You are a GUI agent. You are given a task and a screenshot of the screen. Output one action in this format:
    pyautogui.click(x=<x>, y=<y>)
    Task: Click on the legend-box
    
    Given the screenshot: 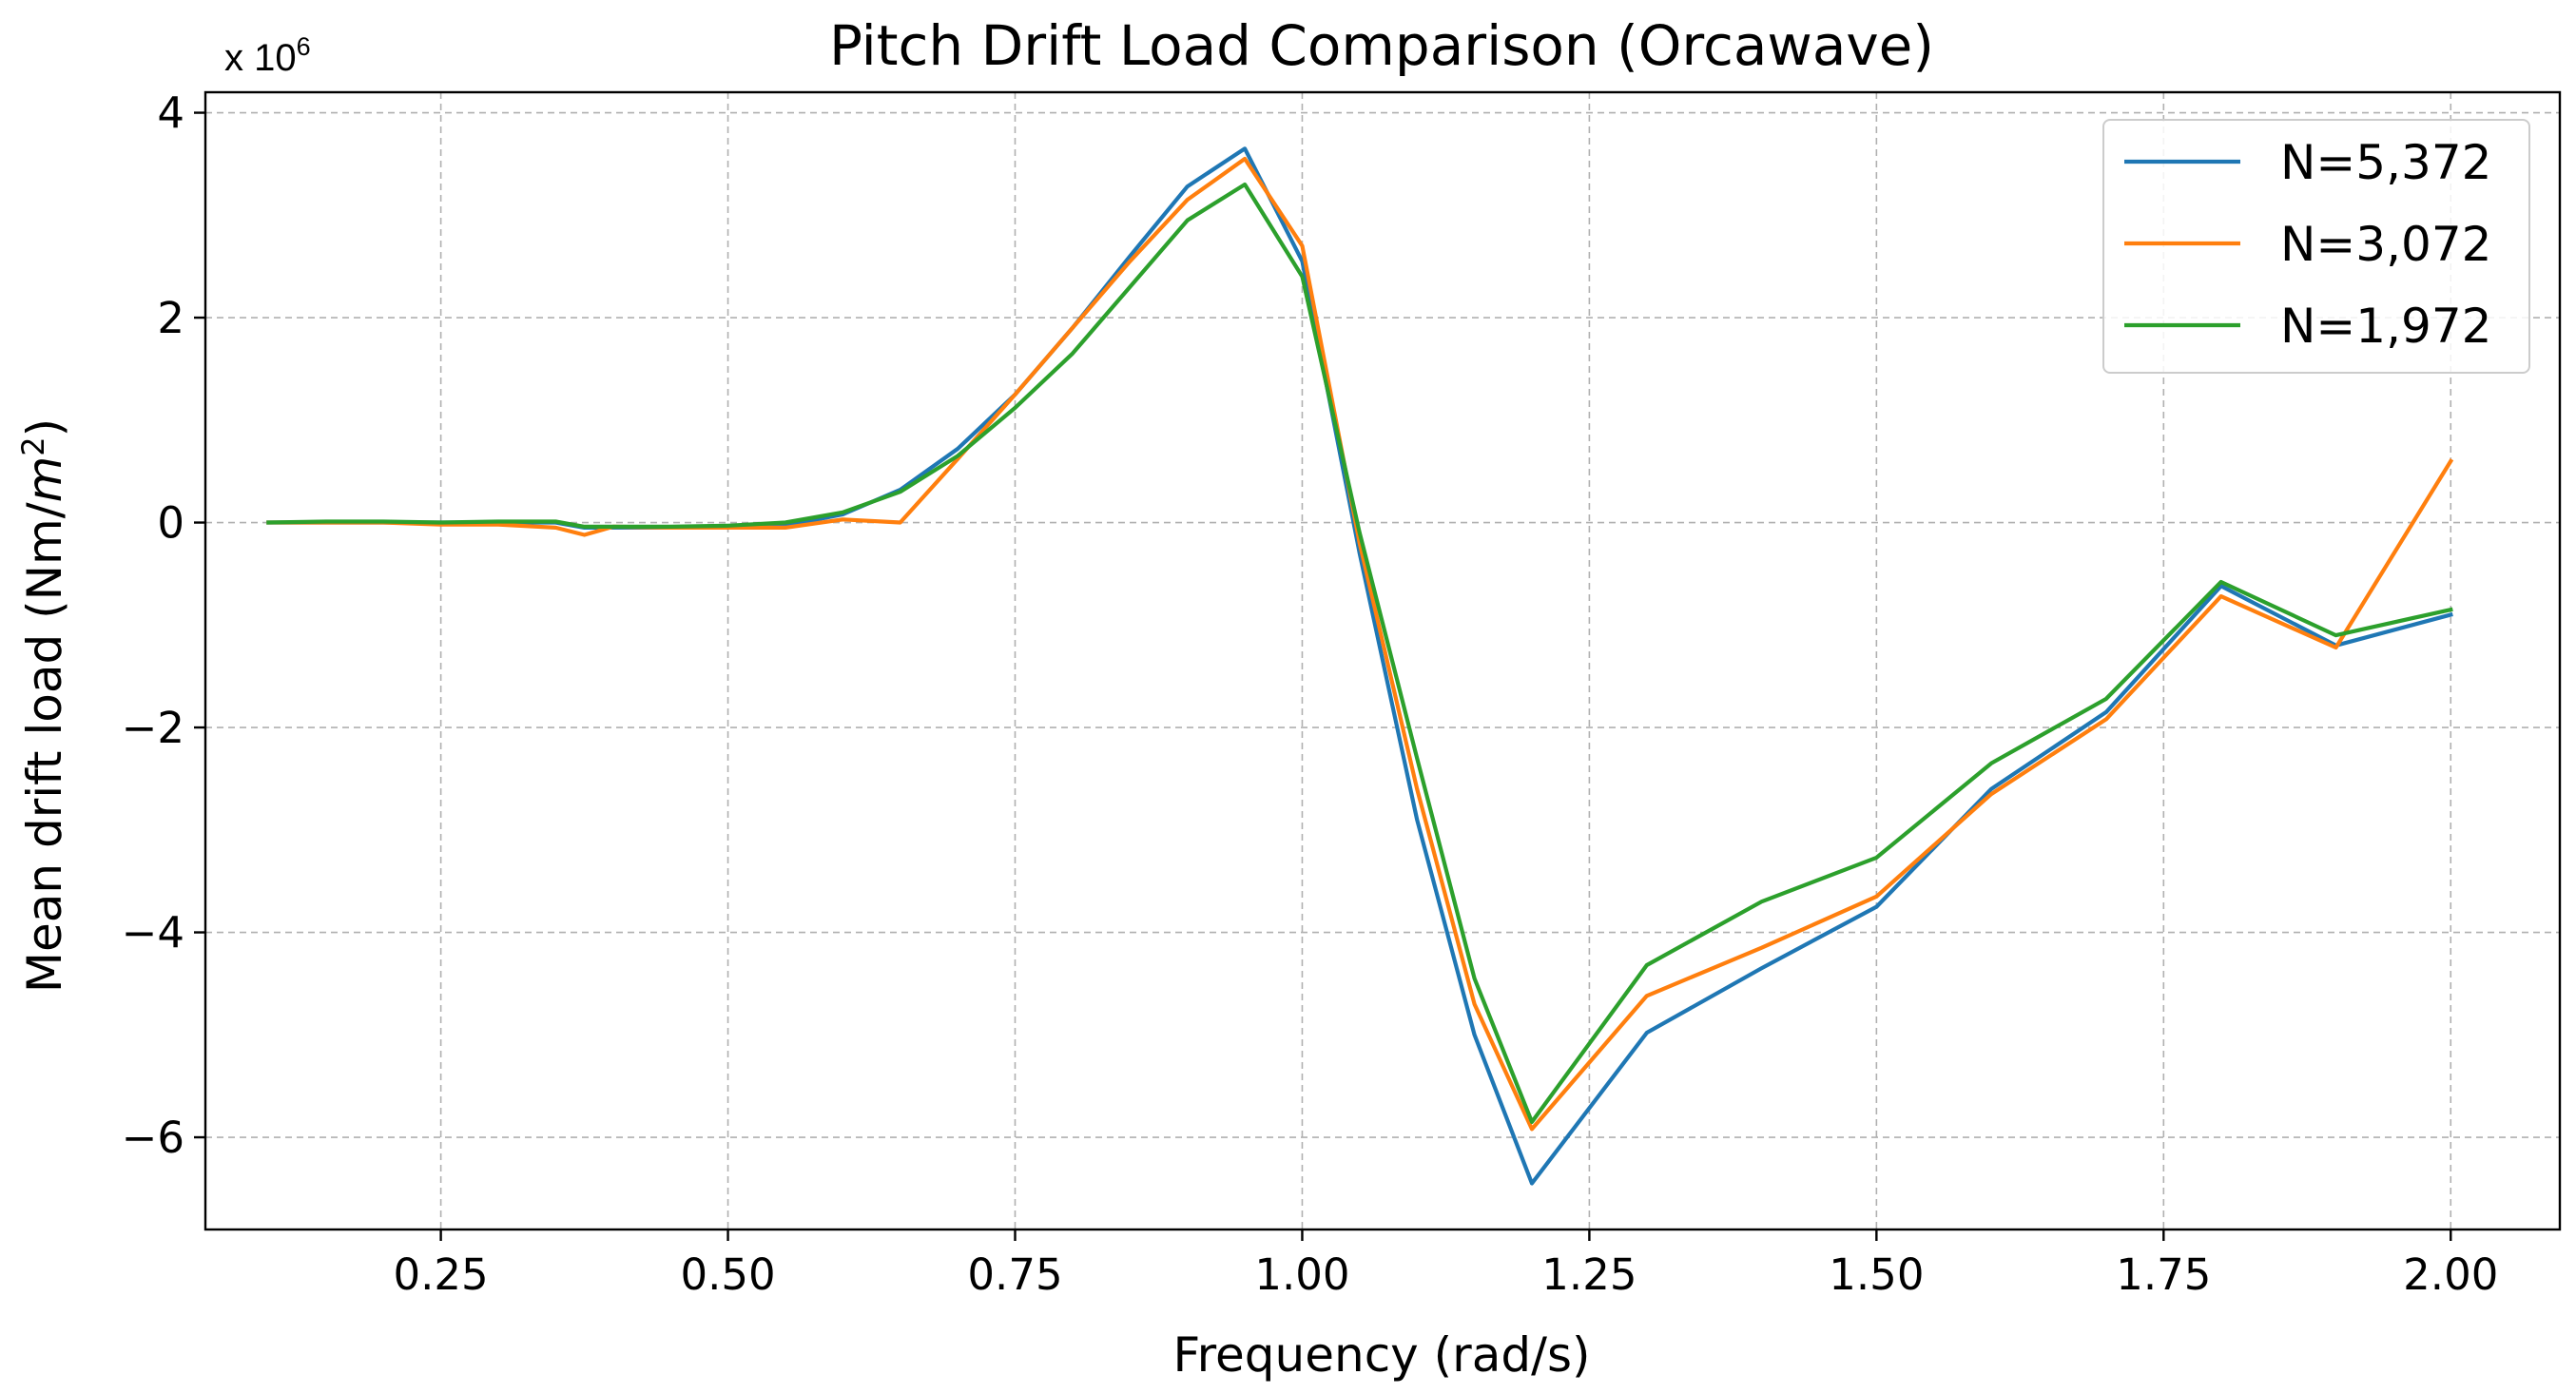 What is the action you would take?
    pyautogui.click(x=2316, y=247)
    